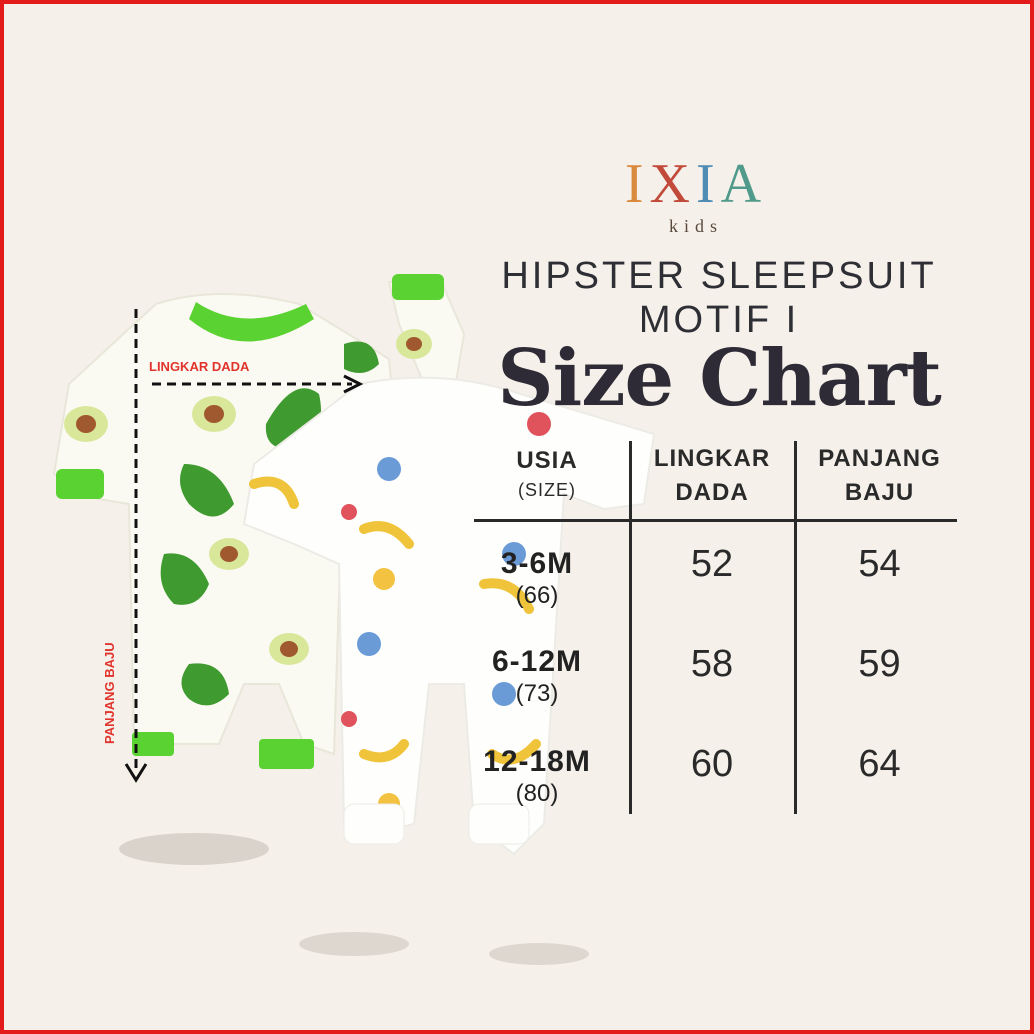 Image resolution: width=1034 pixels, height=1034 pixels. Describe the element at coordinates (879, 458) in the screenshot. I see `header-length-line: PANJANG` at that location.